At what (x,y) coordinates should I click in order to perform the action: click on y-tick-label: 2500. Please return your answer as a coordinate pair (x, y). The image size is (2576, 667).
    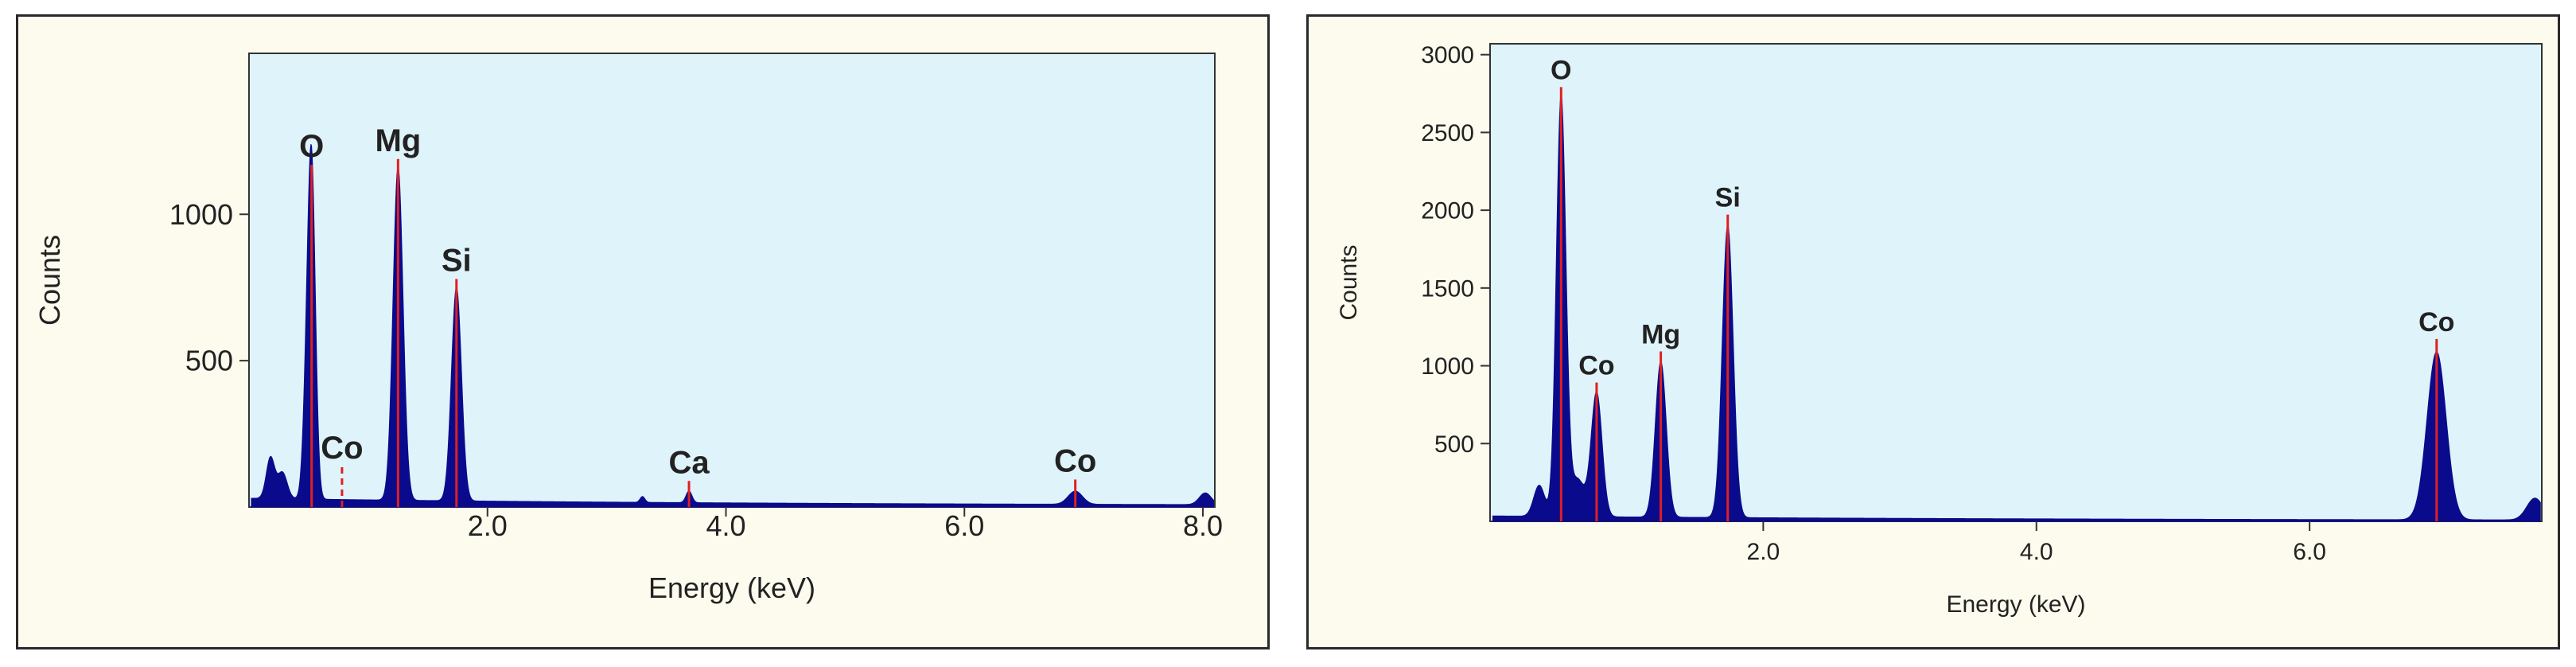
    Looking at the image, I should click on (1448, 133).